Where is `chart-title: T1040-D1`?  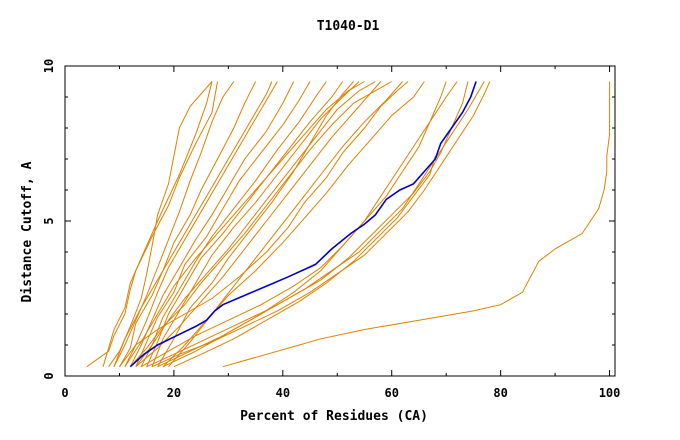
chart-title: T1040-D1 is located at coordinates (348, 26).